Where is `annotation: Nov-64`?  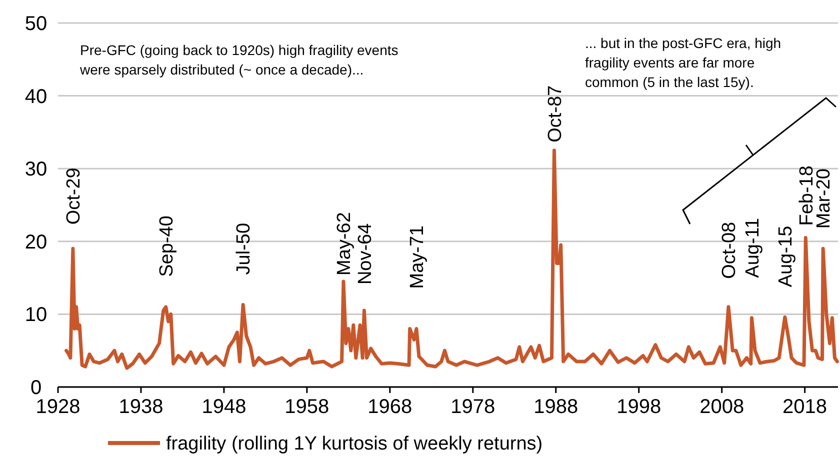 annotation: Nov-64 is located at coordinates (365, 253).